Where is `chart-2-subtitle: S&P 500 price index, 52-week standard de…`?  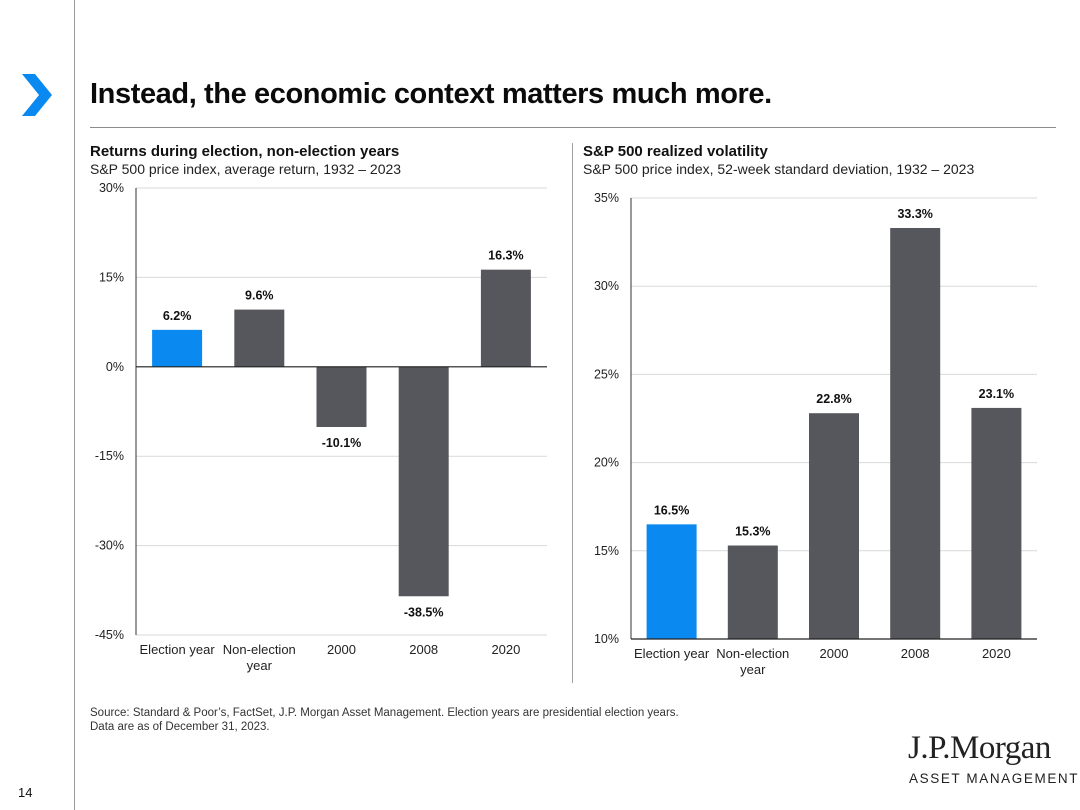 chart-2-subtitle: S&P 500 price index, 52-week standard de… is located at coordinates (779, 169).